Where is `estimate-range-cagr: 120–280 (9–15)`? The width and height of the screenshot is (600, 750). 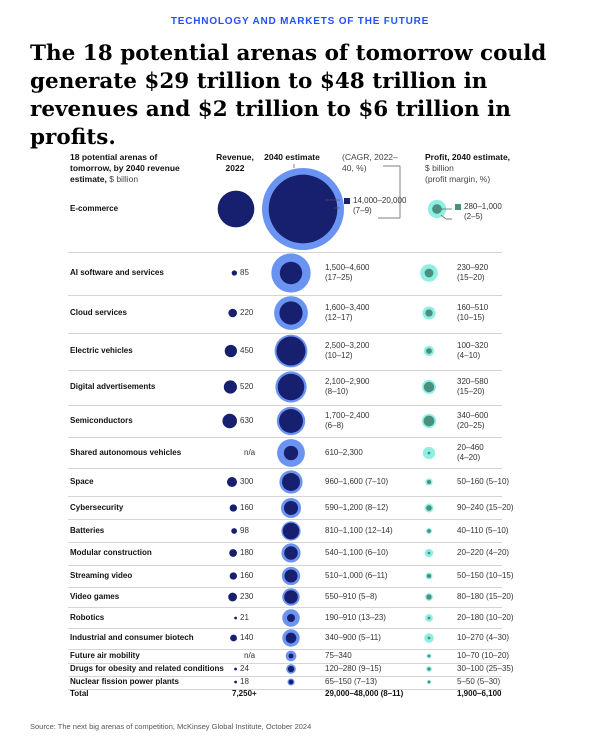
estimate-range-cagr: 120–280 (9–15) is located at coordinates (353, 669).